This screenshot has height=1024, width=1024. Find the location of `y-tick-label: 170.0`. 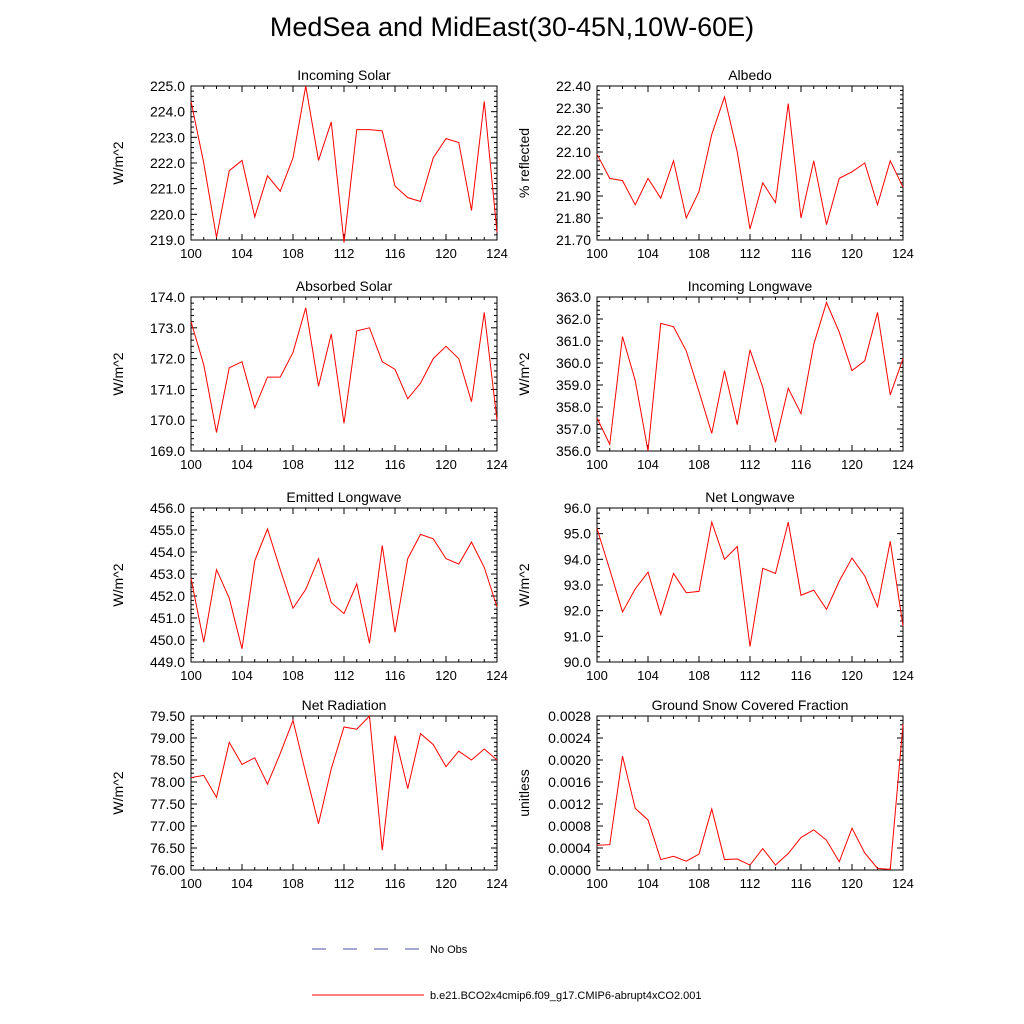

y-tick-label: 170.0 is located at coordinates (167, 420).